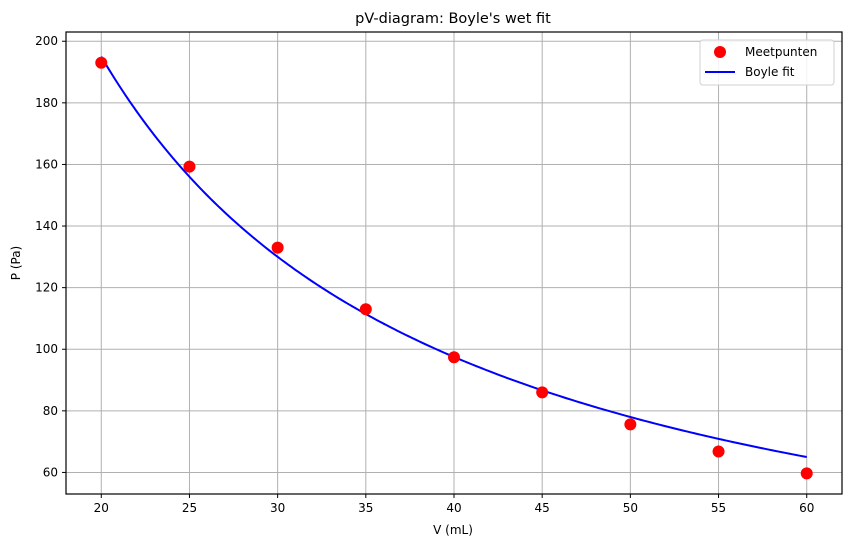 The height and width of the screenshot is (547, 850). I want to click on y-tick-label: 60, so click(50, 472).